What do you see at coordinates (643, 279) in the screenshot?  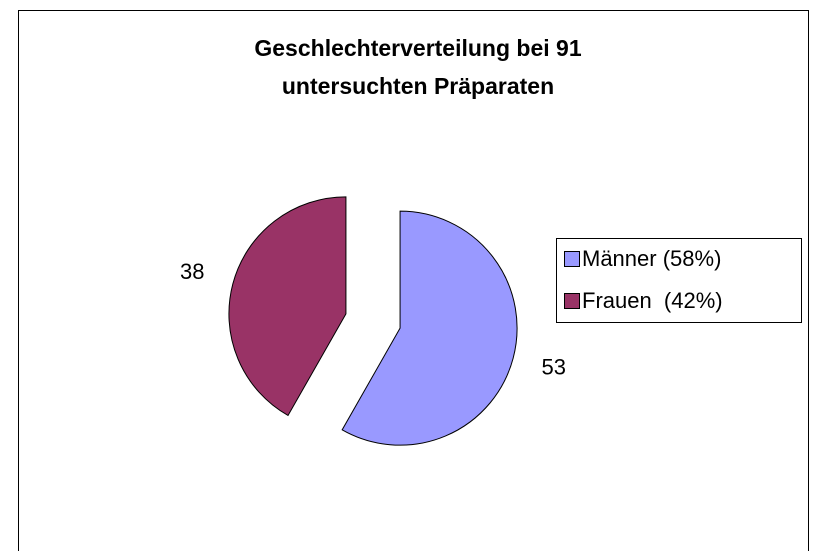 I see `legend: Männer (58%) Frauen (42%)` at bounding box center [643, 279].